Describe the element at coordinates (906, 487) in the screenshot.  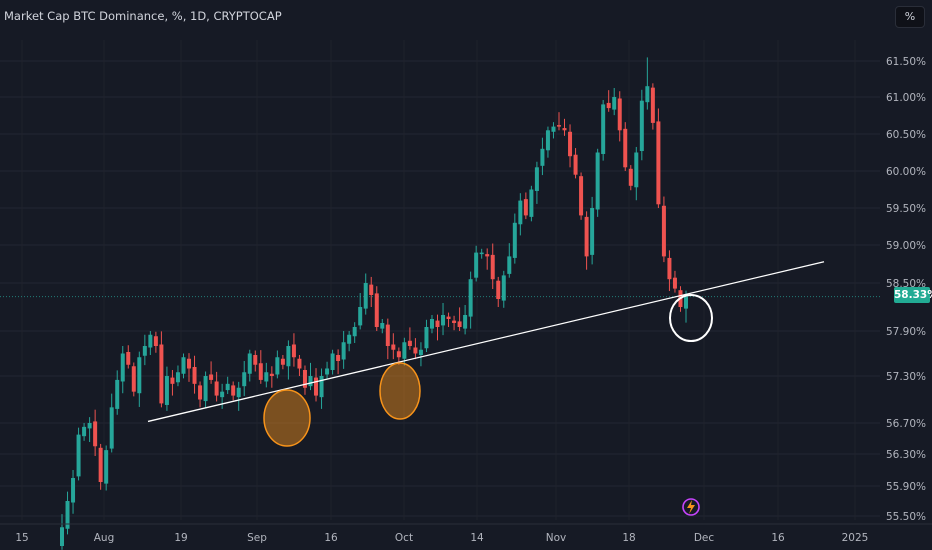
I see `y-tick-label: 55.90%` at that location.